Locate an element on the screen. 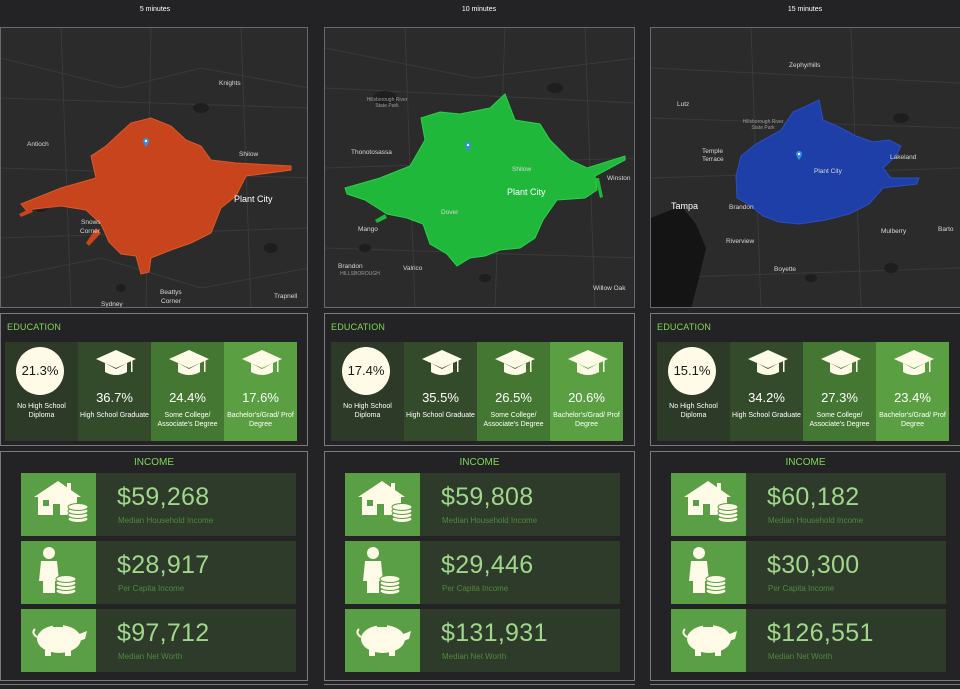  income-household-row: $60,182 Median Household Income is located at coordinates (808, 504).